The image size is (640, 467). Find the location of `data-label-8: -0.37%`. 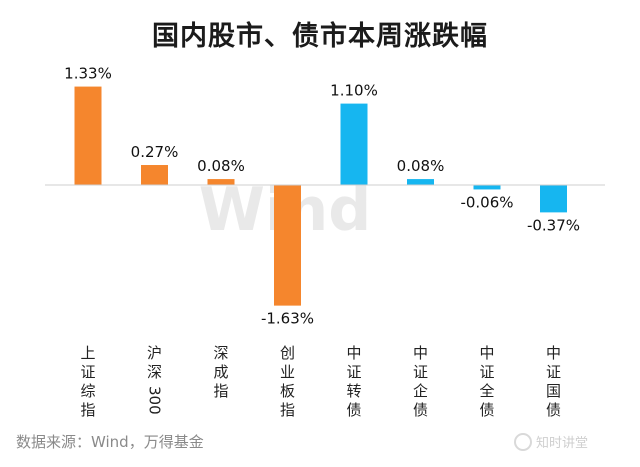

data-label-8: -0.37% is located at coordinates (553, 225).